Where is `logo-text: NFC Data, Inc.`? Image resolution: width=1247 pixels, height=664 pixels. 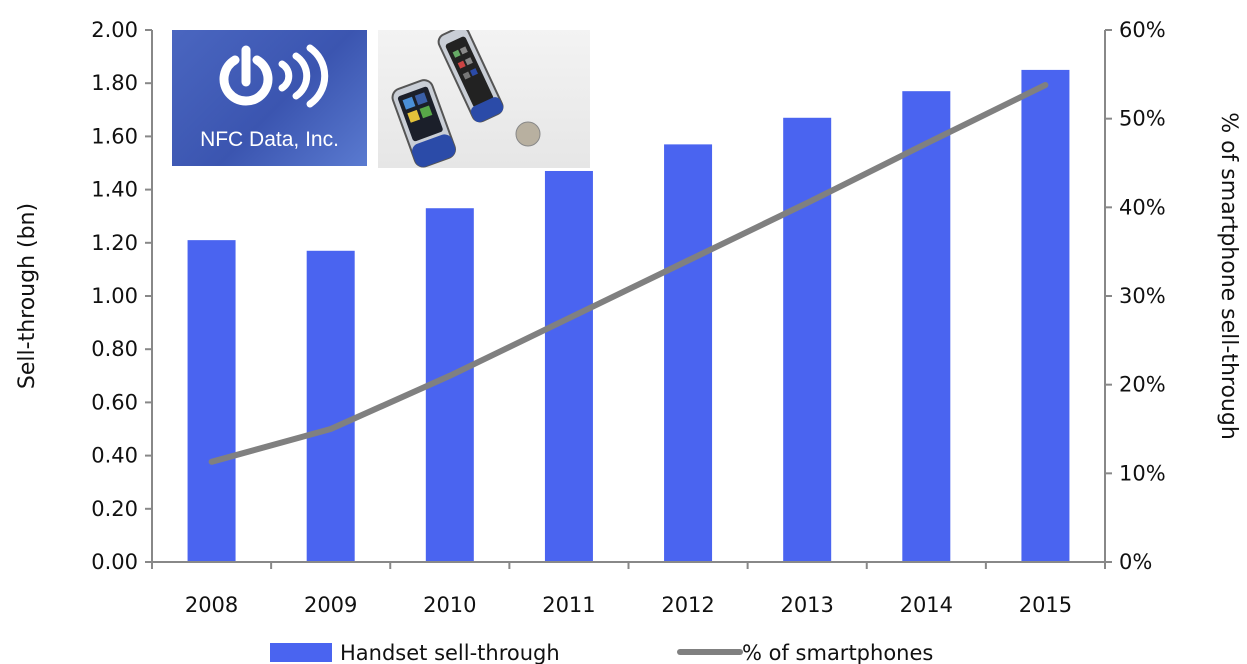 logo-text: NFC Data, Inc. is located at coordinates (269, 139).